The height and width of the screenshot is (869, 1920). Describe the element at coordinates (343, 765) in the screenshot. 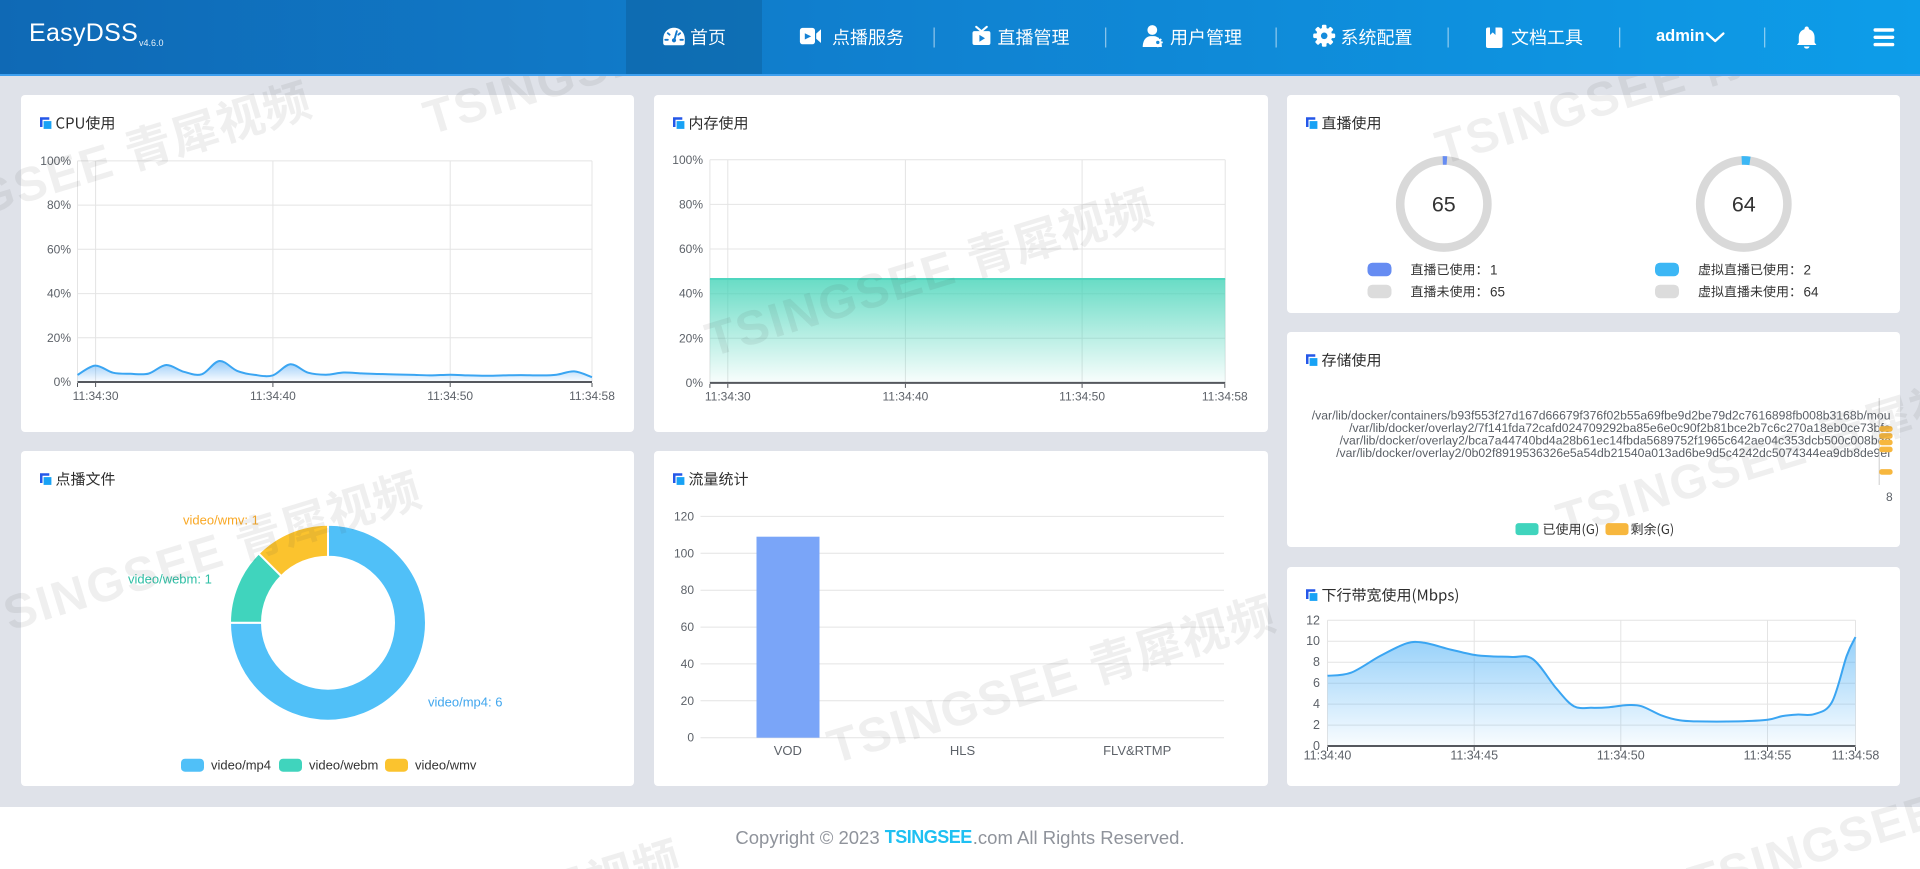

I see `svg-text: video/webm` at that location.